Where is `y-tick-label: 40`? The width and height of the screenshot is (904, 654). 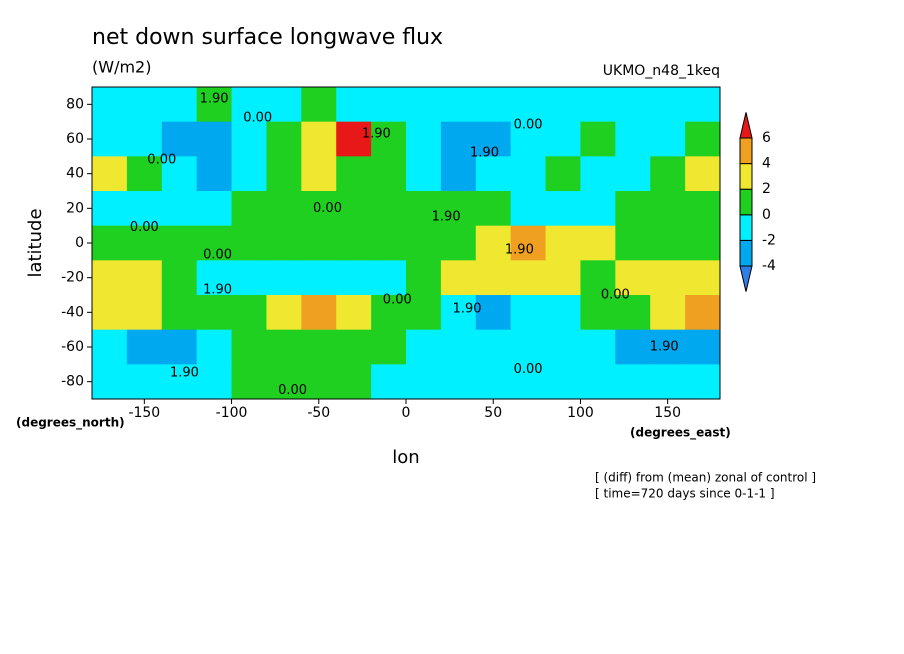 y-tick-label: 40 is located at coordinates (75, 174).